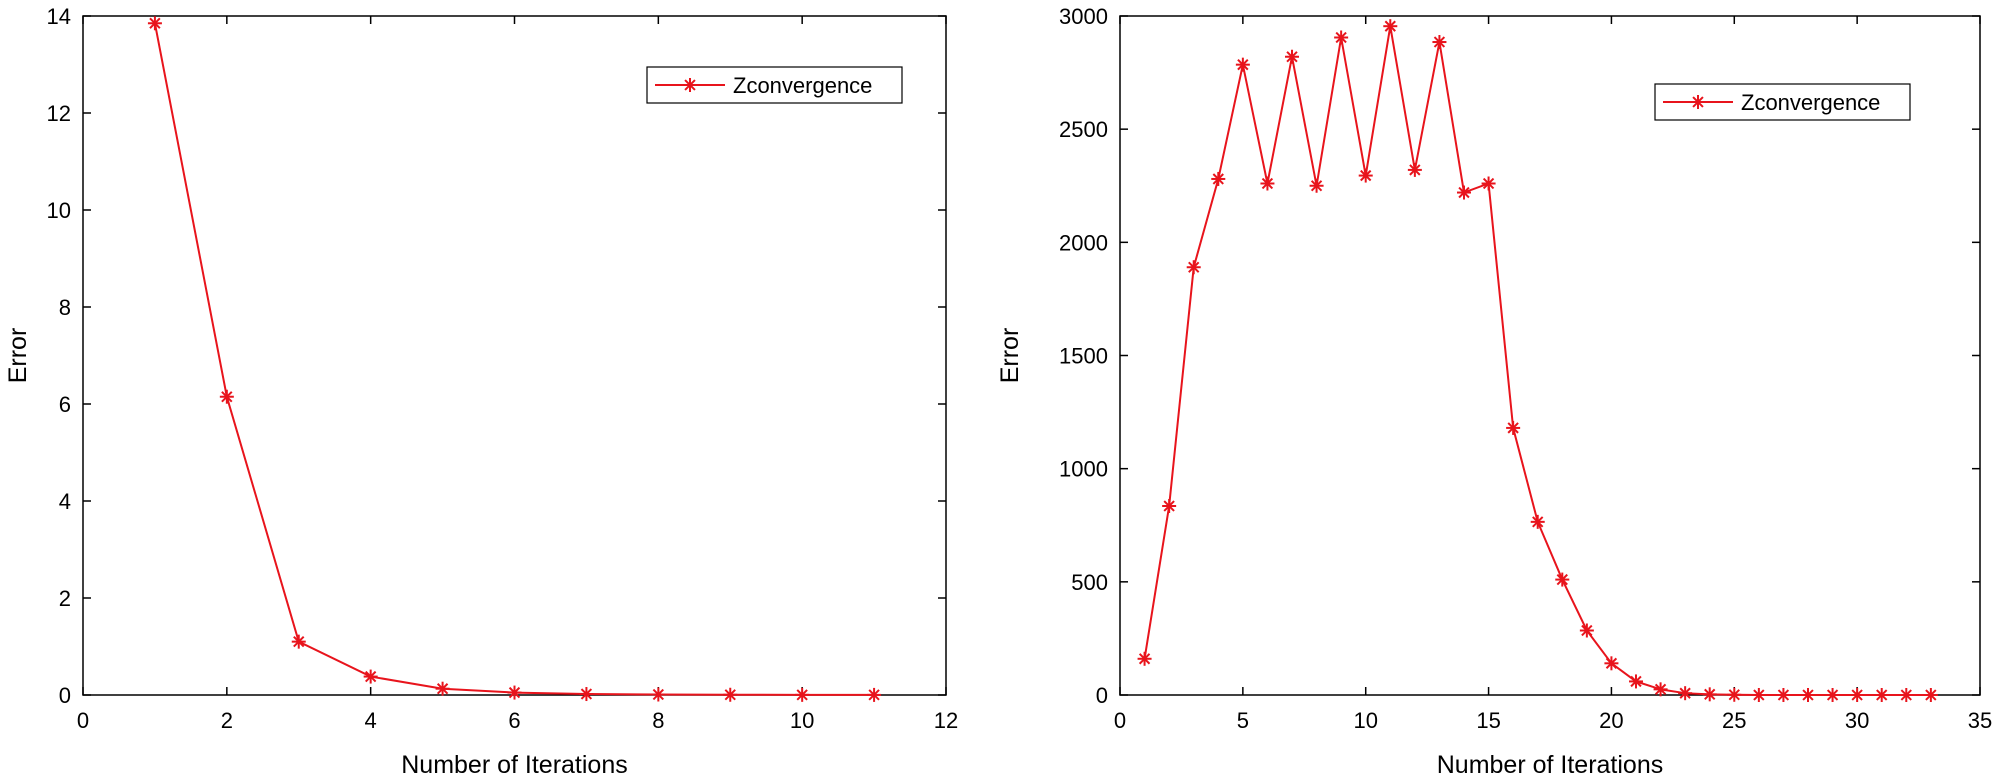 The height and width of the screenshot is (780, 2000). What do you see at coordinates (1243, 720) in the screenshot?
I see `chart-2-x-tick-label: 5` at bounding box center [1243, 720].